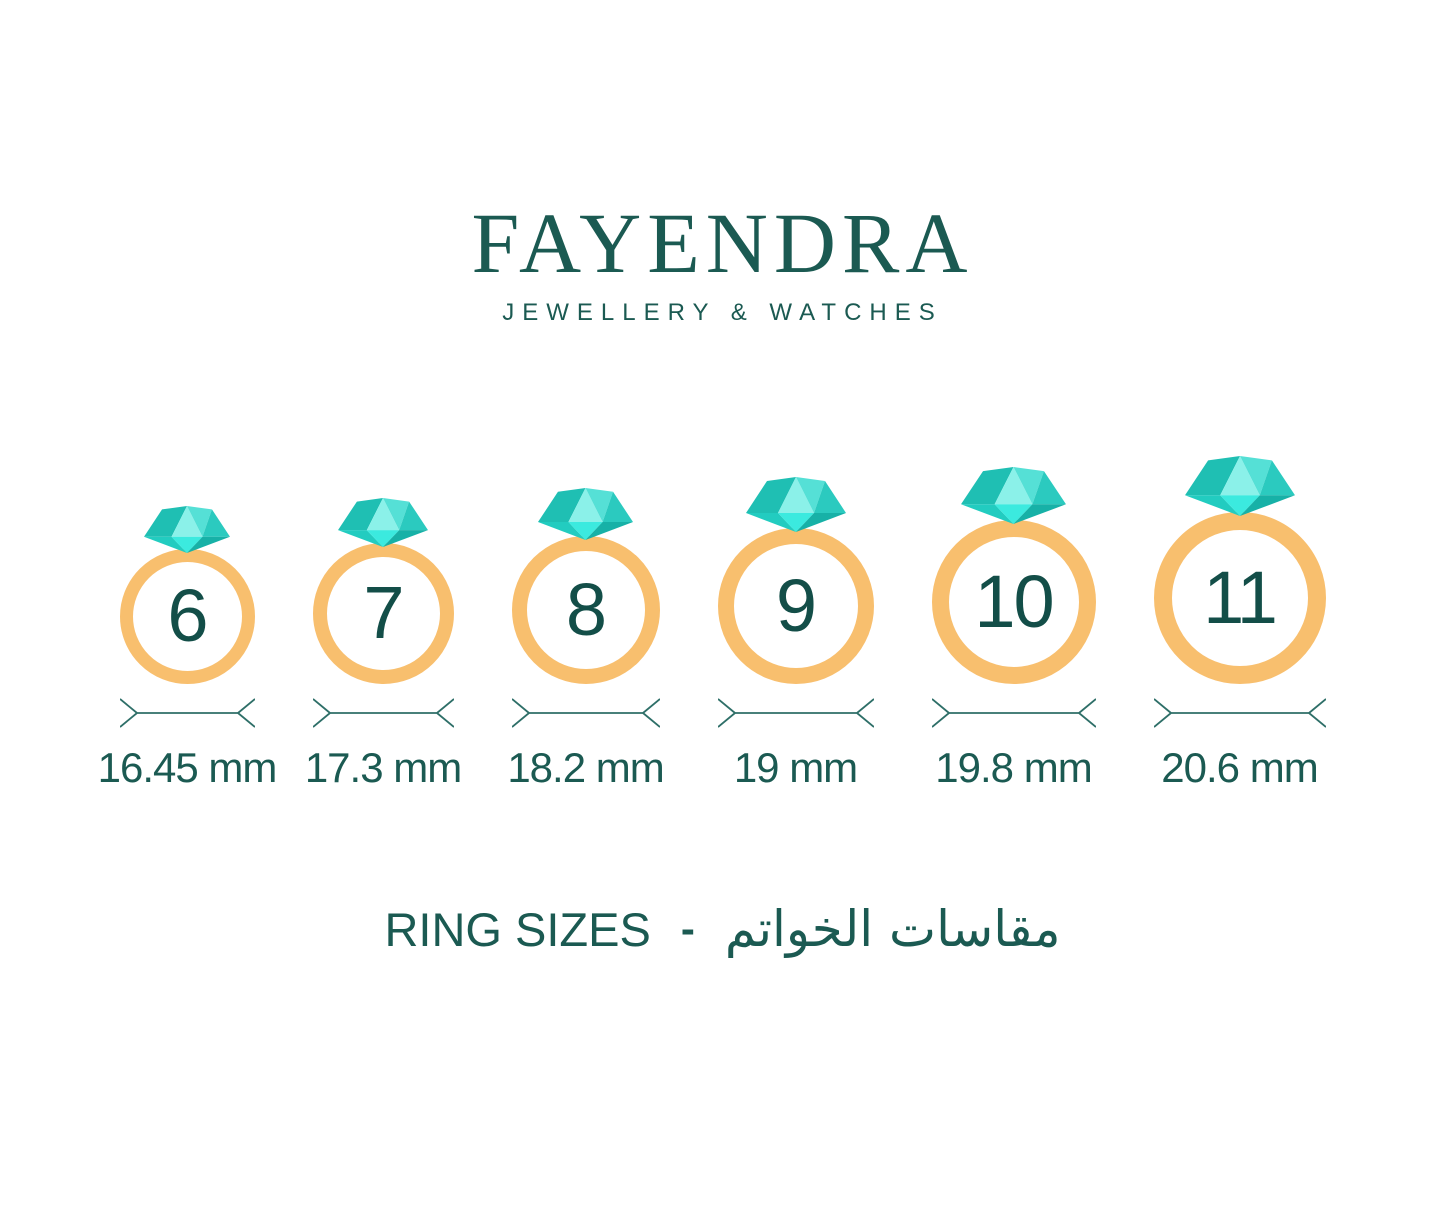 This screenshot has width=1445, height=1205. I want to click on ring-band: 10, so click(1013, 601).